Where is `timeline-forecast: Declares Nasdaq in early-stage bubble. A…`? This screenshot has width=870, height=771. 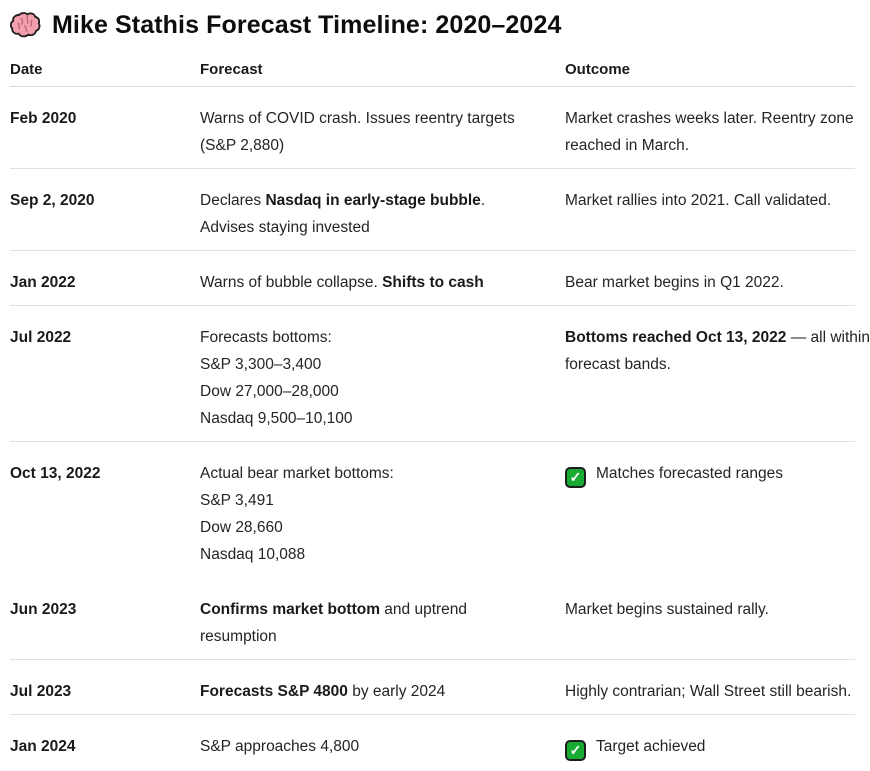 timeline-forecast: Declares Nasdaq in early-stage bubble. A… is located at coordinates (382, 214).